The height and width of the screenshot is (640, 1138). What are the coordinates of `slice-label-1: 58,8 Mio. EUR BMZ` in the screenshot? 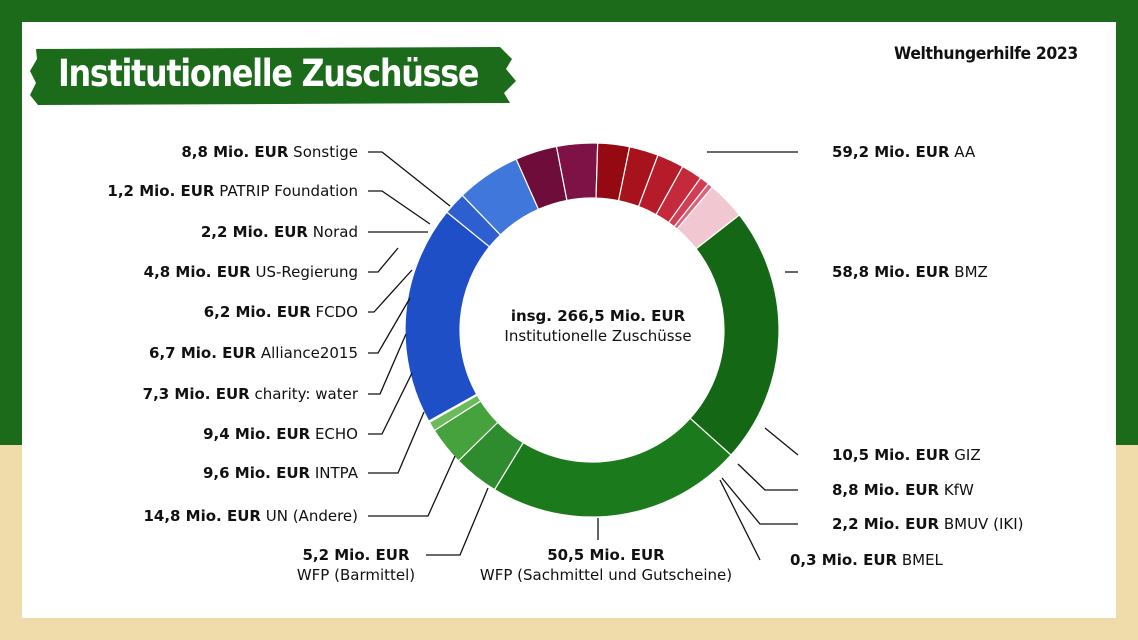 It's located at (910, 272).